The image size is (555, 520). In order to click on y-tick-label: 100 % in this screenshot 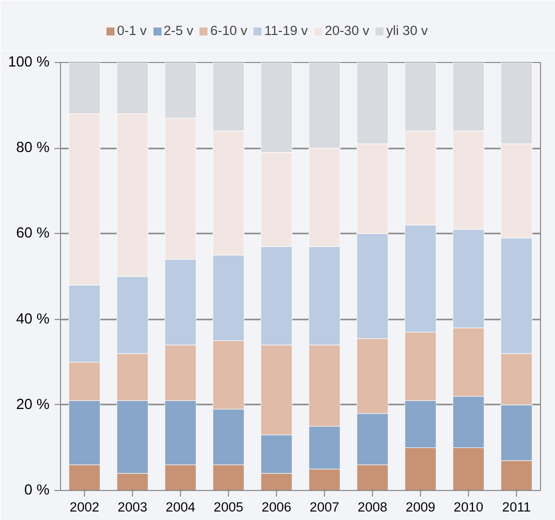, I will do `click(29, 62)`.